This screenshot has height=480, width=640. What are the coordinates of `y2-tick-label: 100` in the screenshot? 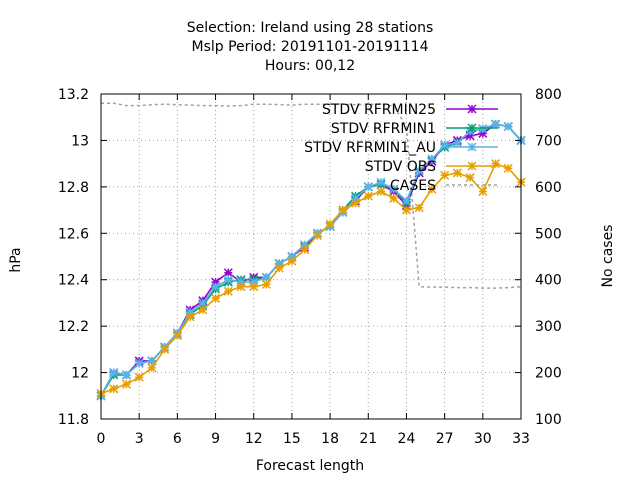 It's located at (548, 420).